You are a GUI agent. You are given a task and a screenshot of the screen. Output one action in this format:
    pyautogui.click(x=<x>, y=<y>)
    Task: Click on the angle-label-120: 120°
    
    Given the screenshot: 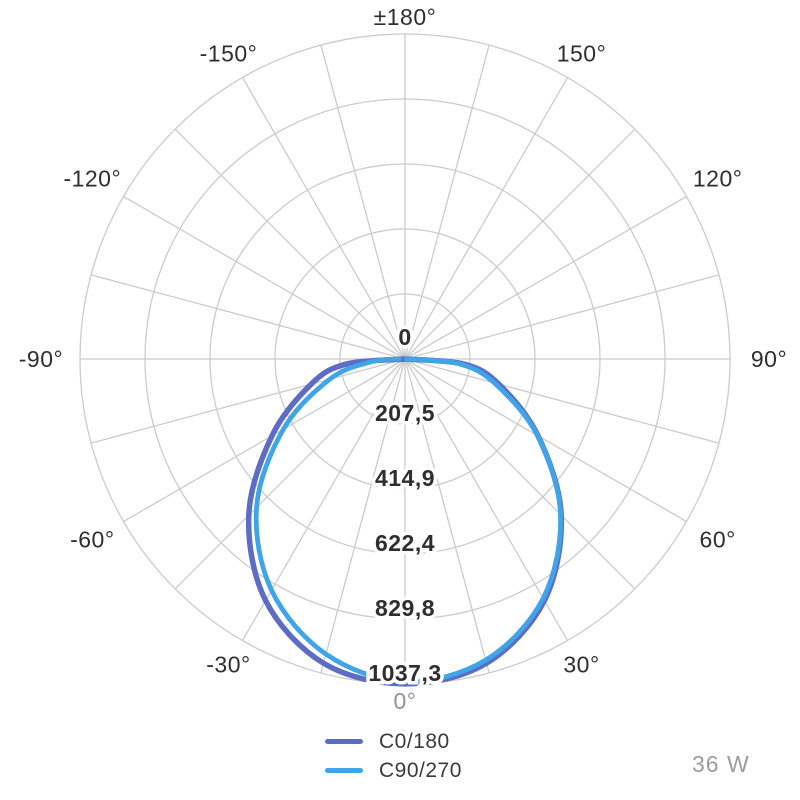 What is the action you would take?
    pyautogui.click(x=718, y=178)
    